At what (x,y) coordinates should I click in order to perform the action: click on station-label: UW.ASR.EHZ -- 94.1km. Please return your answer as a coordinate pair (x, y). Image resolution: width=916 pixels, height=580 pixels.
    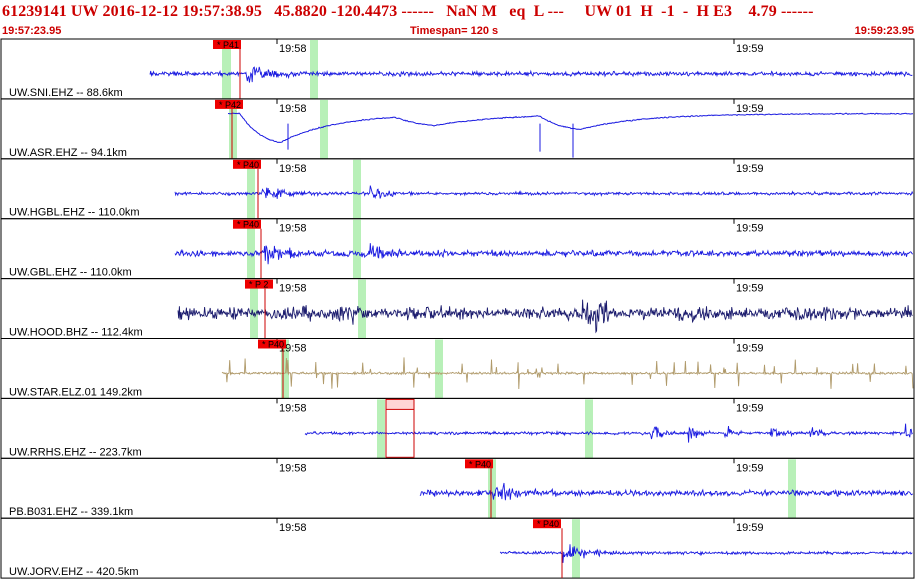
    Looking at the image, I should click on (68, 153).